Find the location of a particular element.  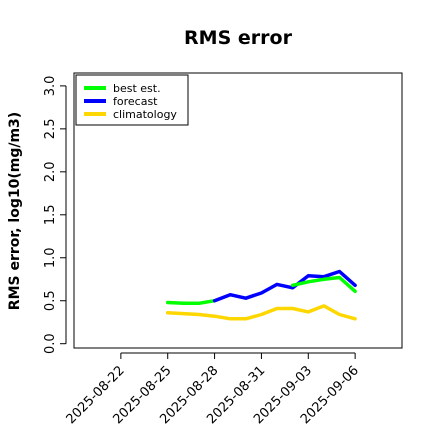

legend-box is located at coordinates (132, 100).